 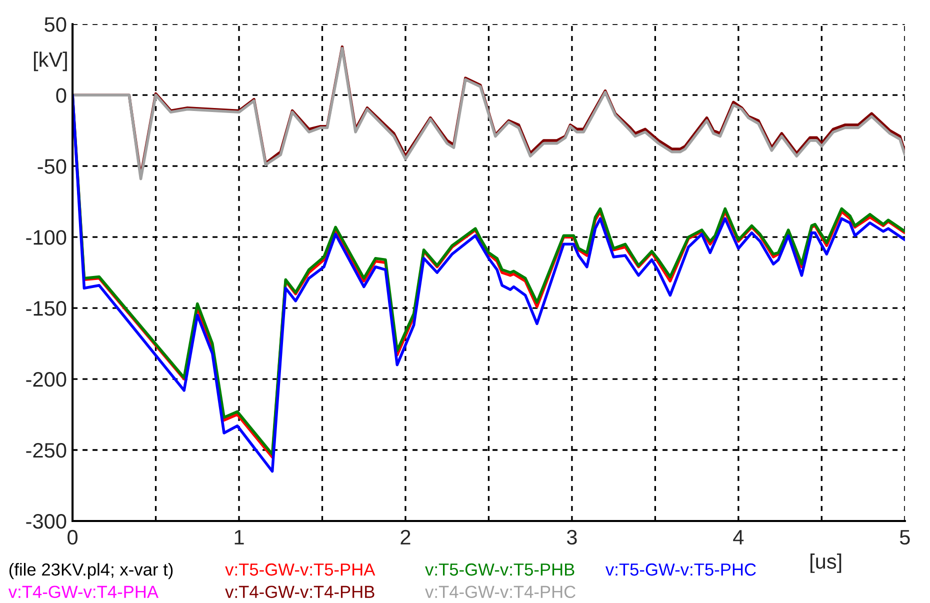 What do you see at coordinates (91, 571) in the screenshot?
I see `text: (file 23KV.pl4; x-var t)` at bounding box center [91, 571].